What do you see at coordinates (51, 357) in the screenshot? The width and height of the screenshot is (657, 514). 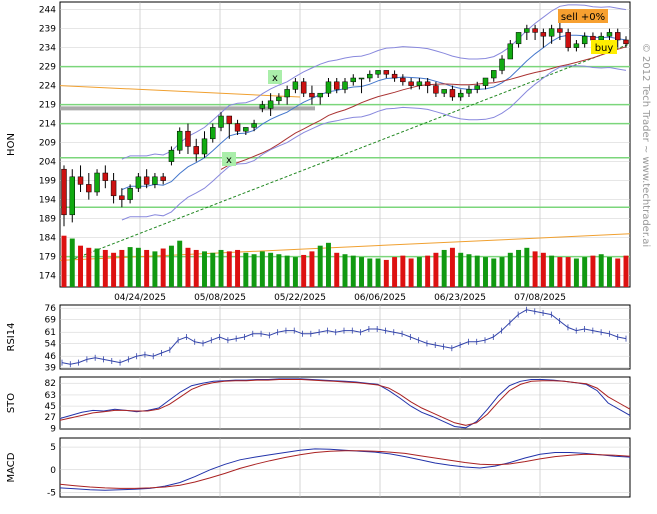 I see `y-tick-label: 46` at bounding box center [51, 357].